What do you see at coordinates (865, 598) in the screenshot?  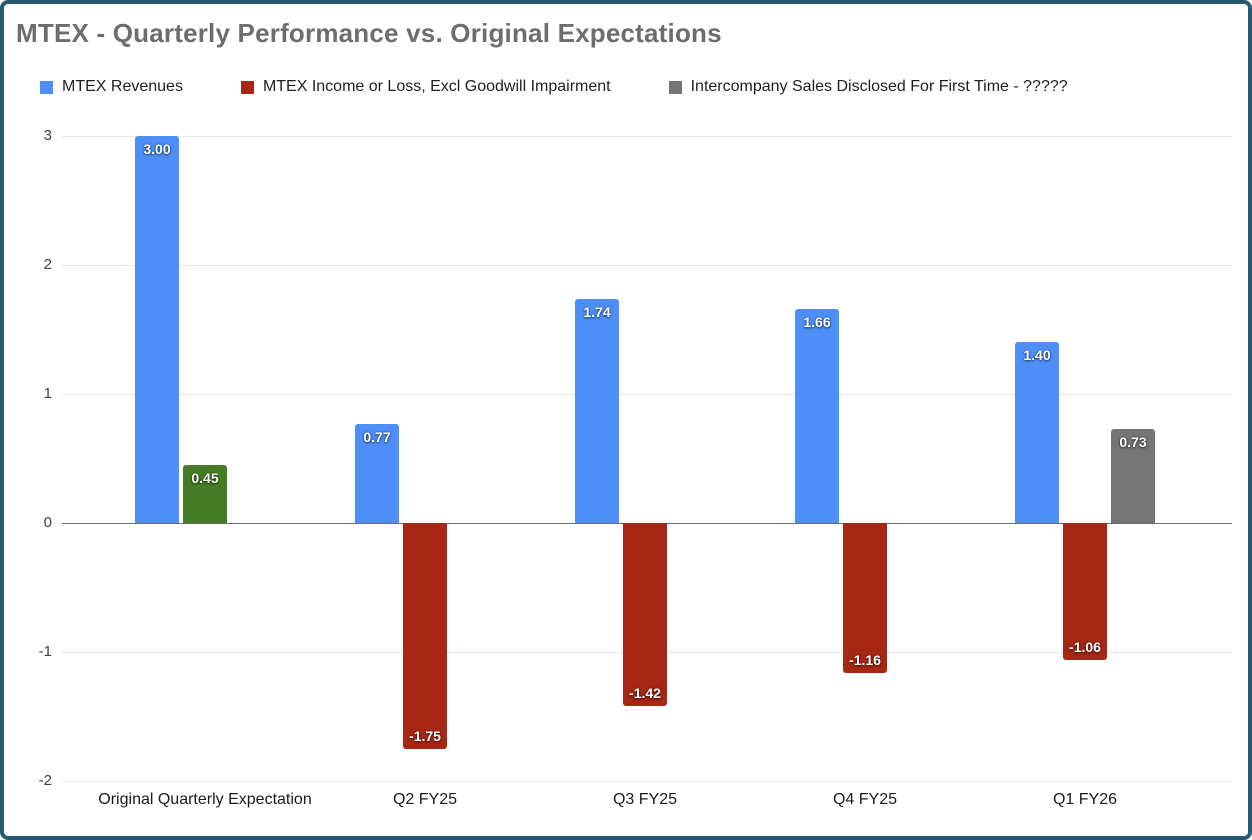 I see `bar-series-1-category-3: -1.16` at bounding box center [865, 598].